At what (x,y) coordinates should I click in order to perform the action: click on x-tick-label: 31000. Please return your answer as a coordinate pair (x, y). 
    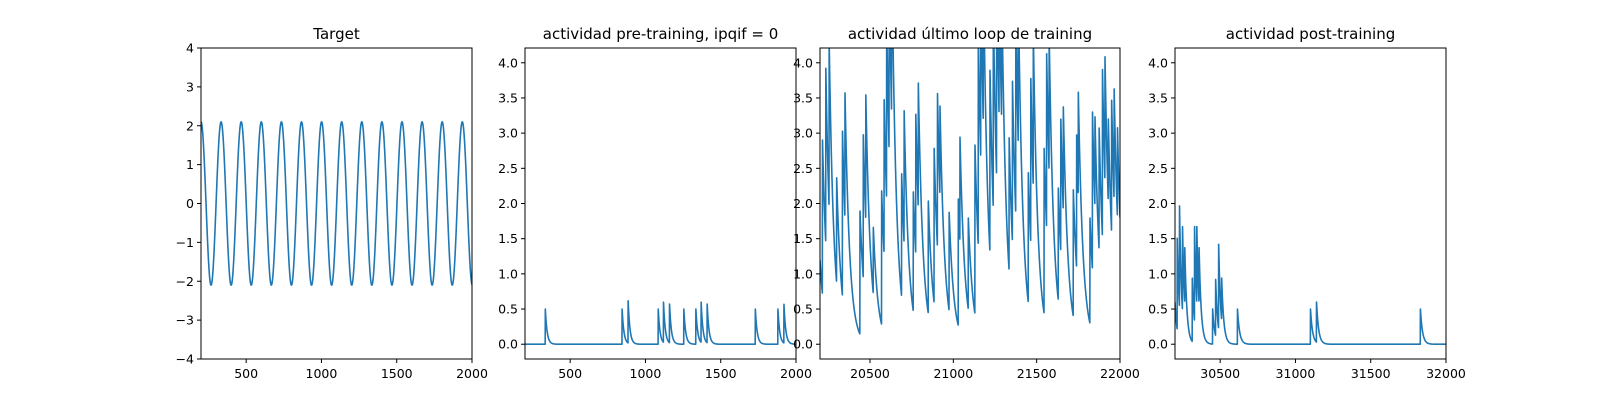
    Looking at the image, I should click on (1296, 373).